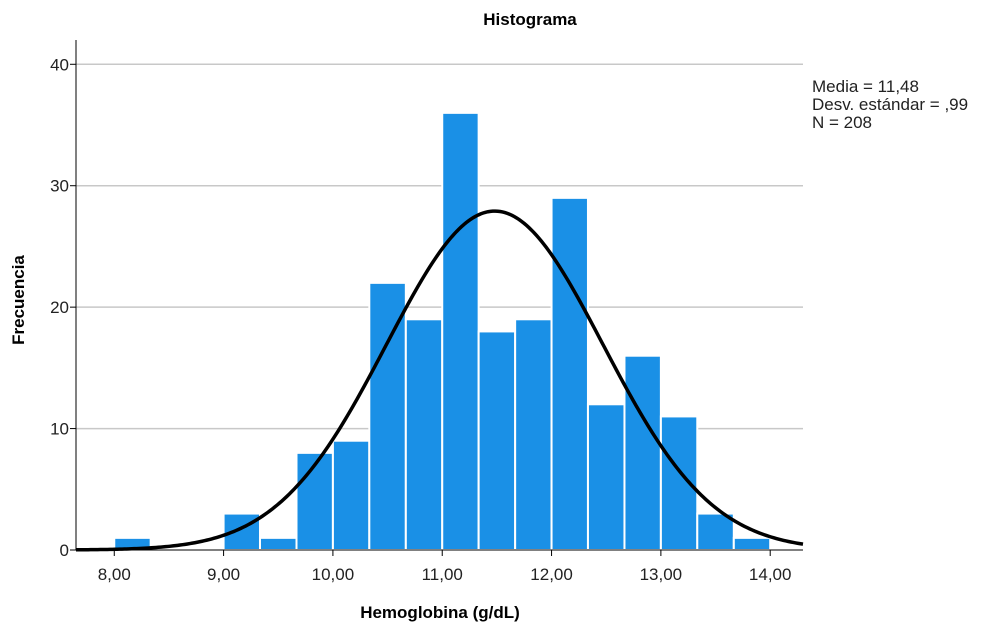  Describe the element at coordinates (223, 574) in the screenshot. I see `x-tick-label: 9,00` at that location.